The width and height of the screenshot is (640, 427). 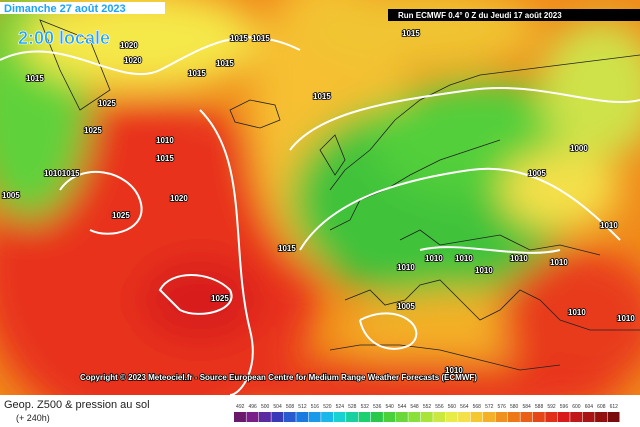 What do you see at coordinates (302, 407) in the screenshot?
I see `scale-label: 512` at bounding box center [302, 407].